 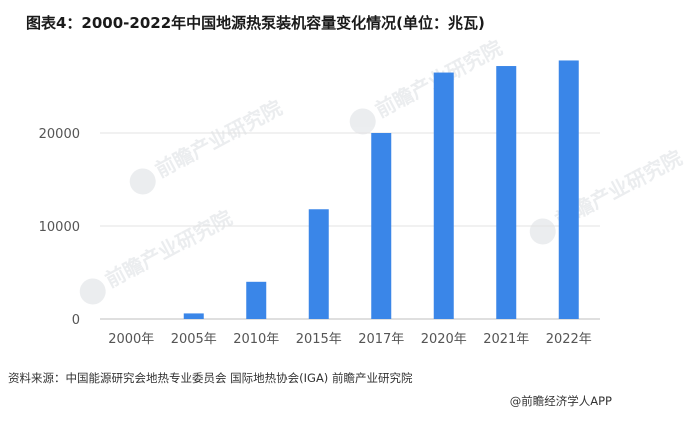 I want to click on chart-title: 图表4：2000-2022年中国地源热泵装机容量变化情况(单位：兆瓦), so click(x=255, y=23).